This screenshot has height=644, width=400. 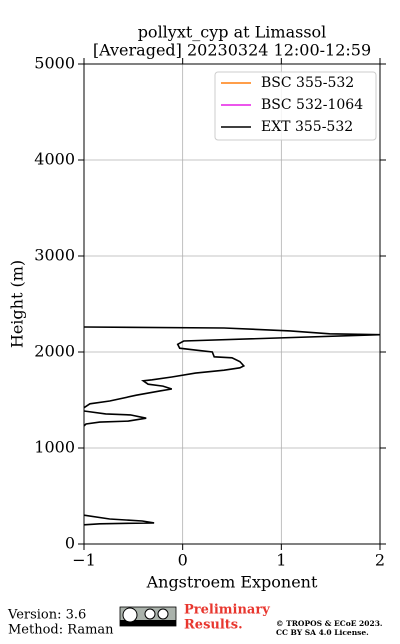 I want to click on license: © TROPOS & ECoE 2023., so click(x=329, y=623).